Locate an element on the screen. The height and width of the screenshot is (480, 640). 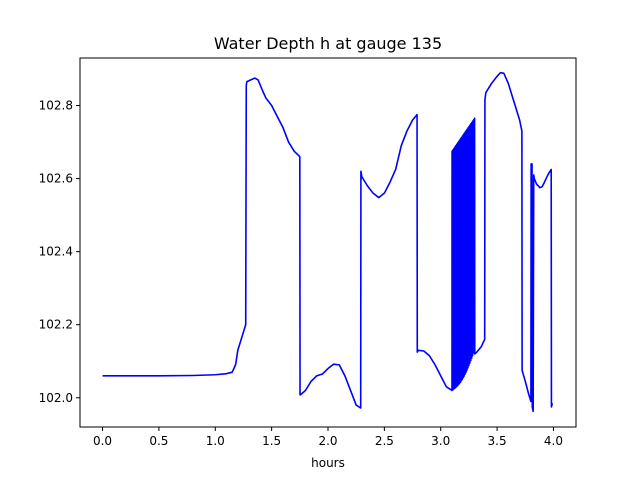
x-tick-label: 3.0 is located at coordinates (440, 441).